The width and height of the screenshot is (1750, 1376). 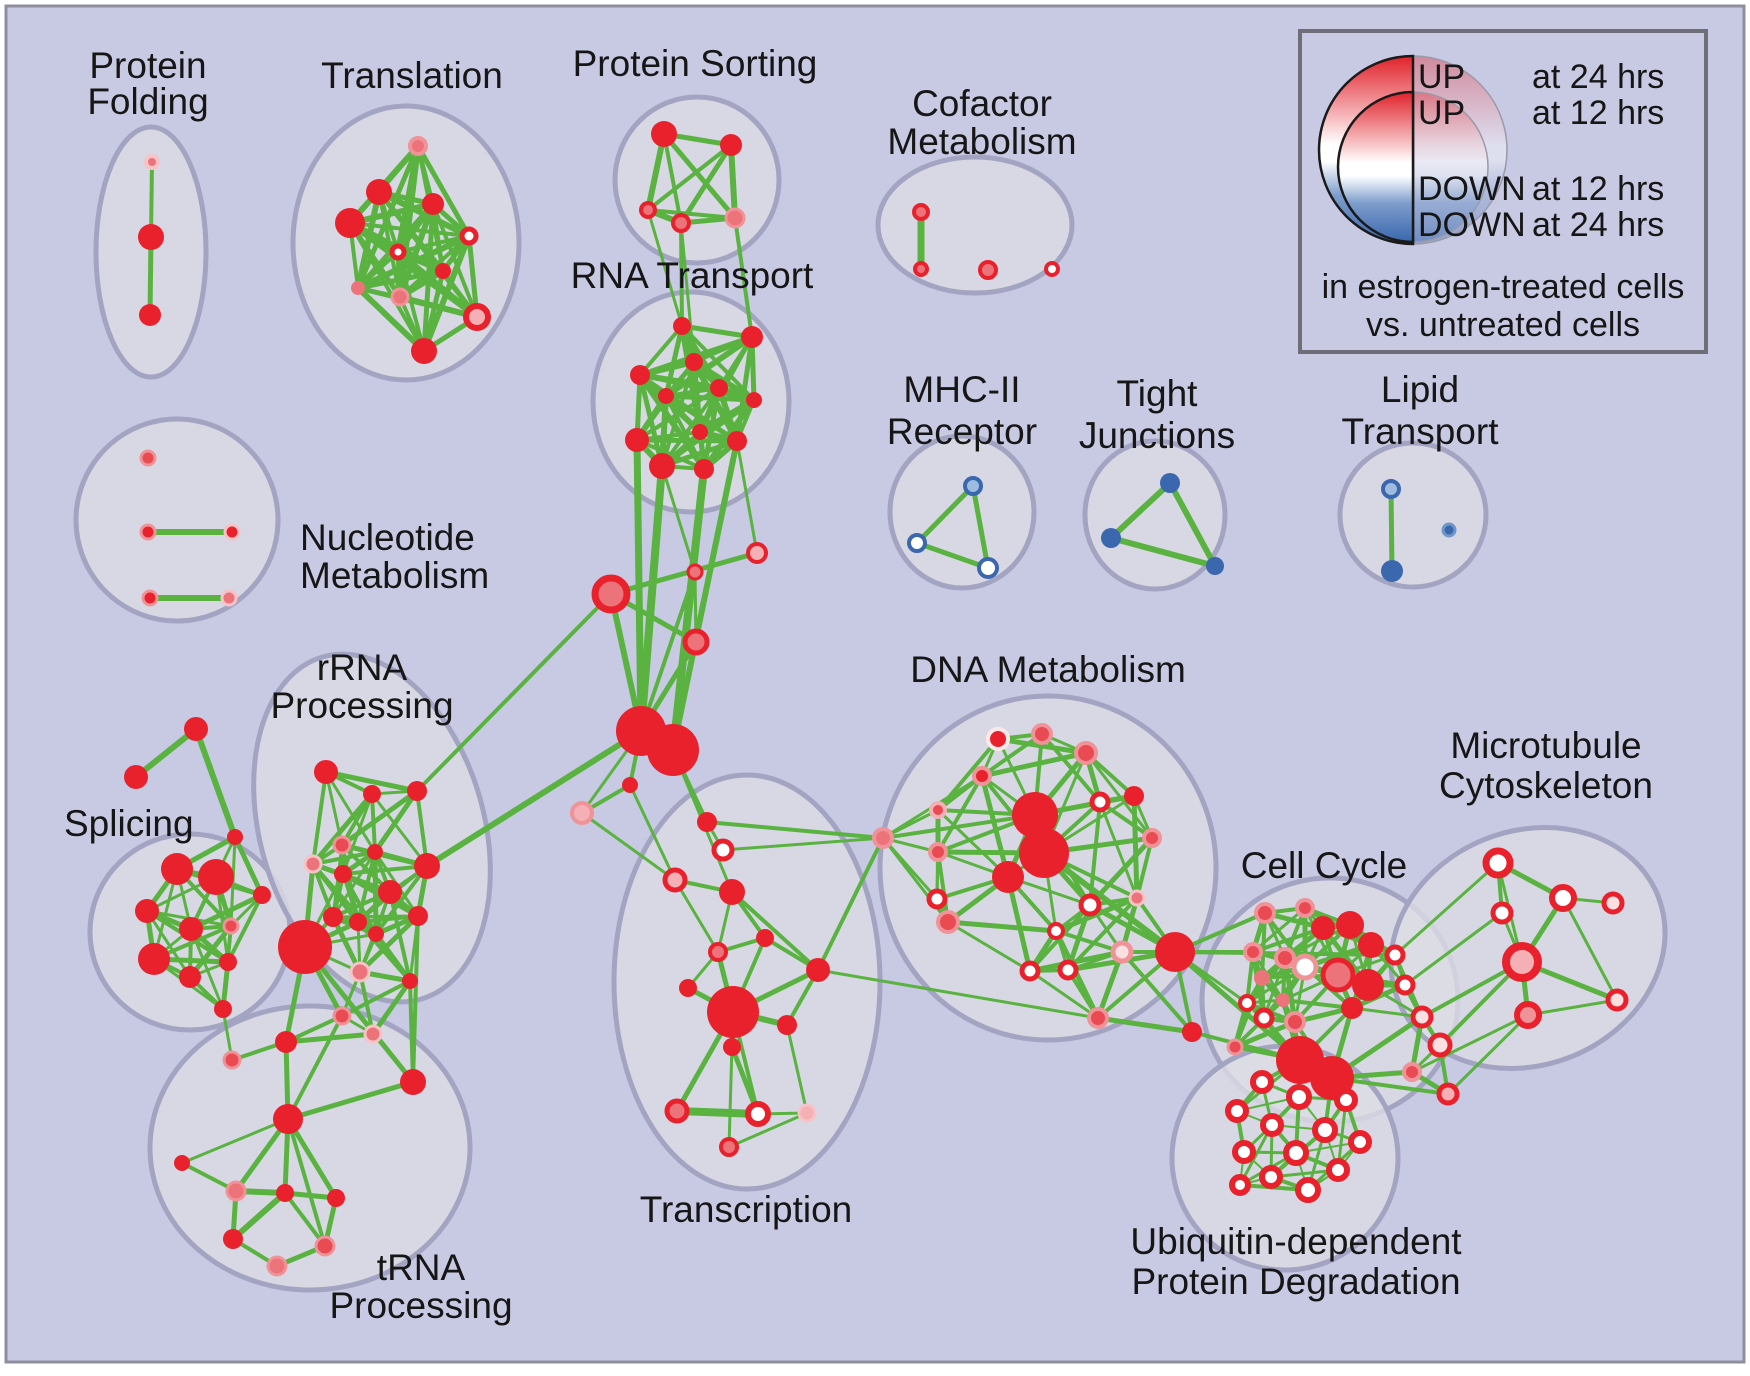 I want to click on cluster-ellipse-mhc2-receptor, so click(x=962, y=512).